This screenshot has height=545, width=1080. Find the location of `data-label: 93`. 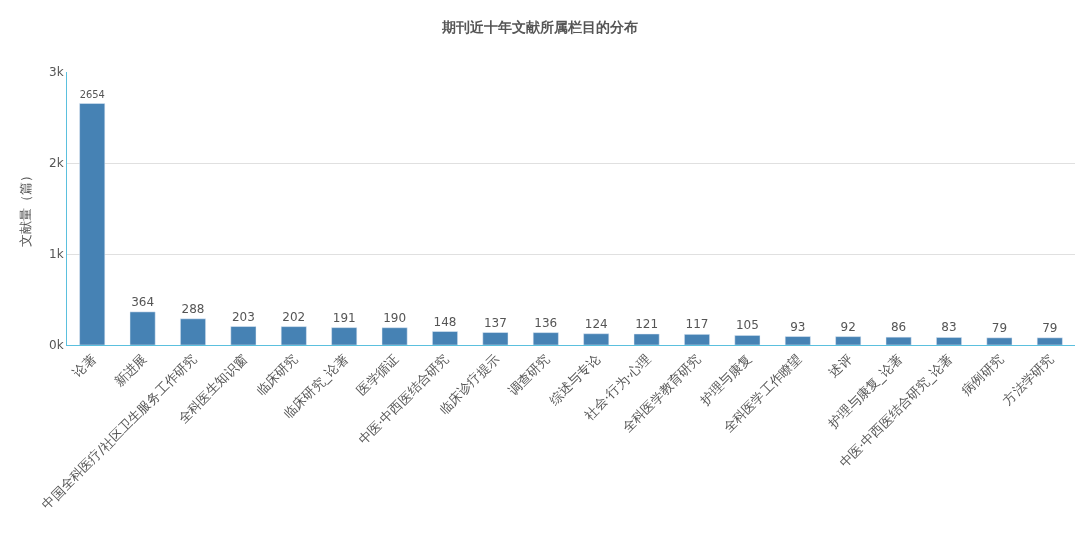

data-label: 93 is located at coordinates (798, 326).